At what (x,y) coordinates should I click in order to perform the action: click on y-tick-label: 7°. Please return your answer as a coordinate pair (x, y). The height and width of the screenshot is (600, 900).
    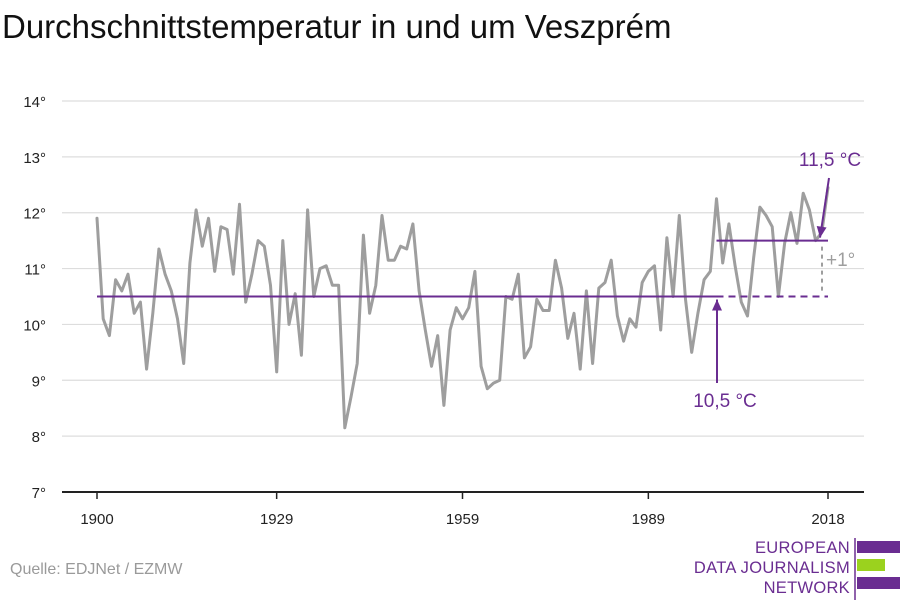
    Looking at the image, I should click on (39, 493).